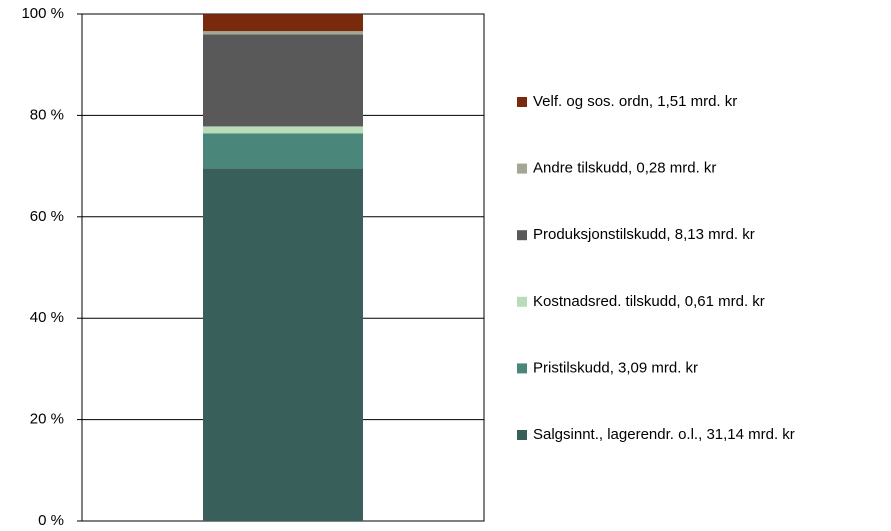 Image resolution: width=891 pixels, height=531 pixels. Describe the element at coordinates (47, 216) in the screenshot. I see `y-tick-label: 60 %` at that location.